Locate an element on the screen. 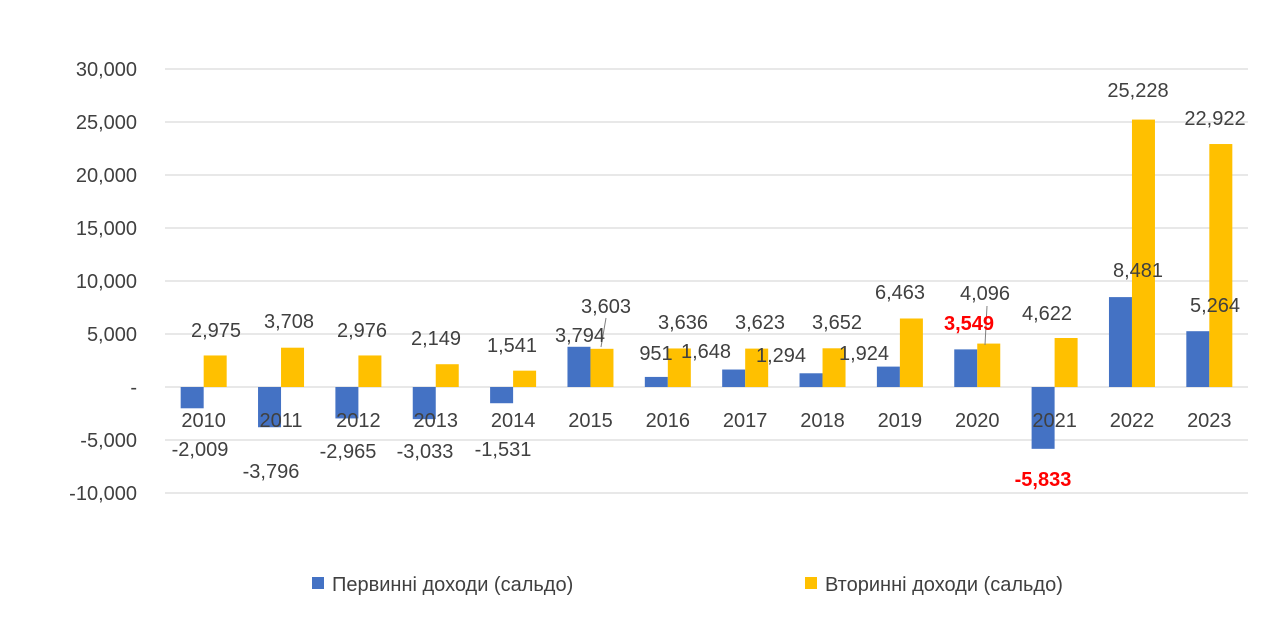  data-label-primary-2010: -2,009 is located at coordinates (200, 450).